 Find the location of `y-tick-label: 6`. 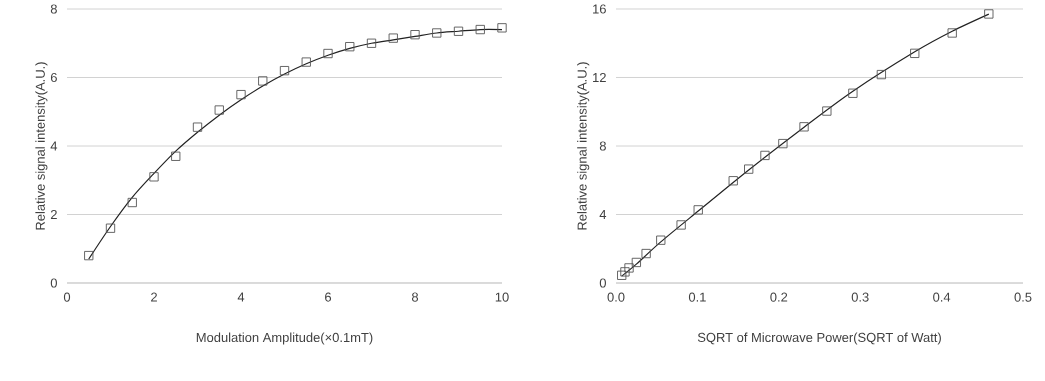

y-tick-label: 6 is located at coordinates (53, 77).